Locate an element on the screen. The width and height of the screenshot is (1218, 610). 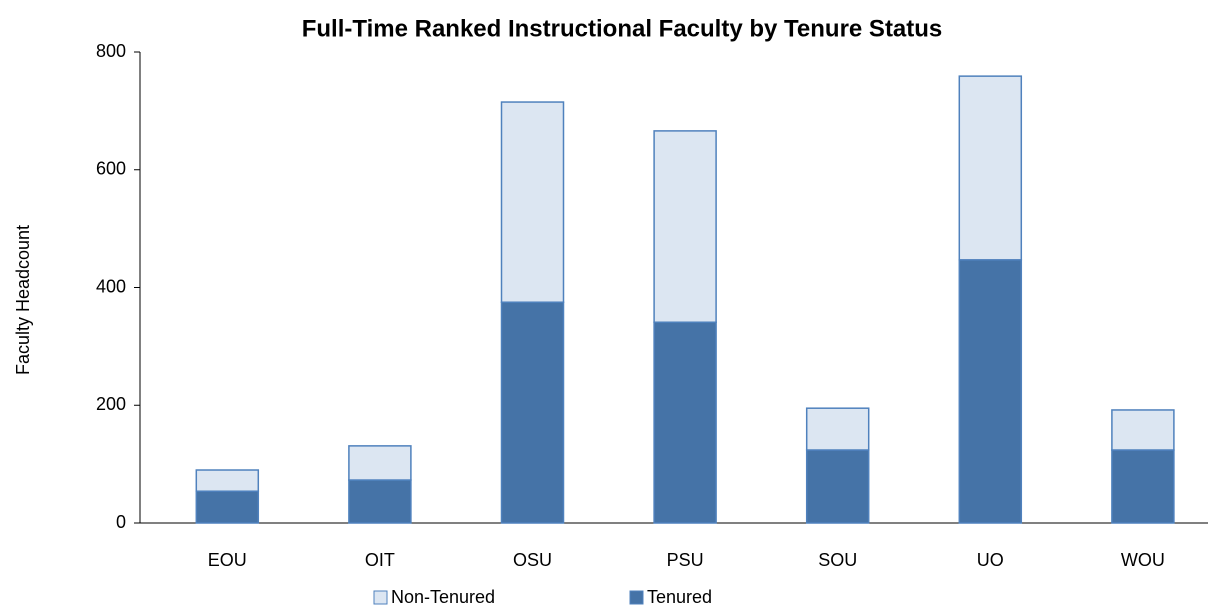
x-tick-label: OIT is located at coordinates (380, 560).